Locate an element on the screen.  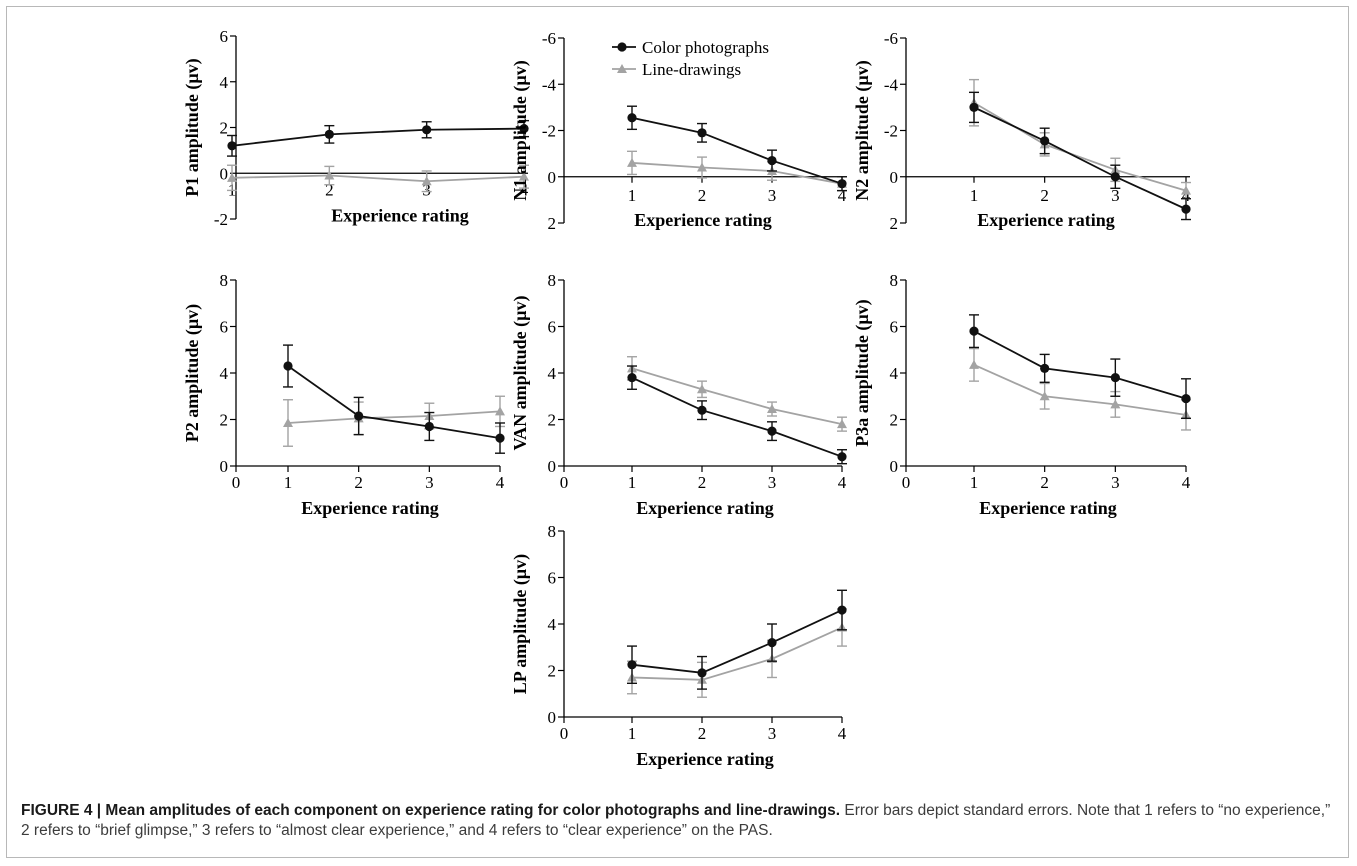
y-axis-label: N1 amplitude (µv) is located at coordinates (520, 130).